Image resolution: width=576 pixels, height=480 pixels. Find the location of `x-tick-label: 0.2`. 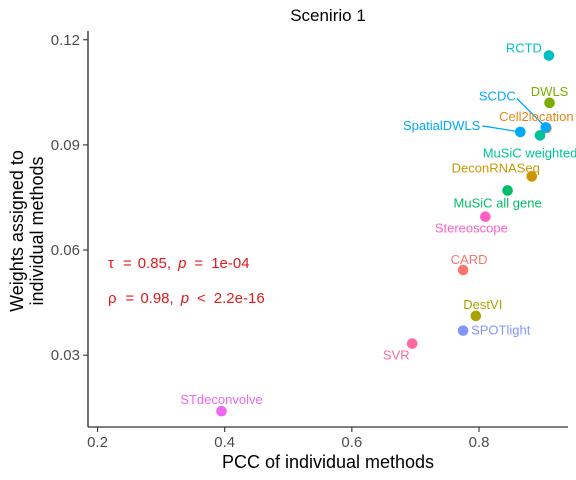

x-tick-label: 0.2 is located at coordinates (97, 442).